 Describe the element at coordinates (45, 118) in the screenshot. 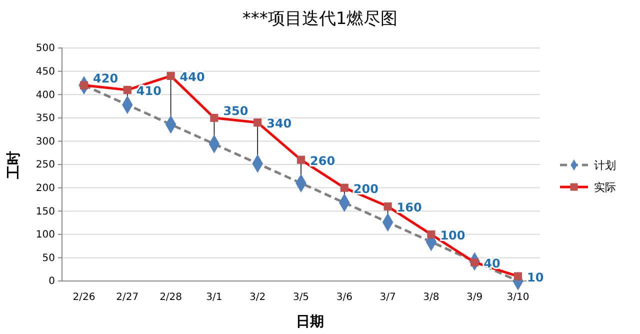

I see `y-tick-label: 350` at that location.